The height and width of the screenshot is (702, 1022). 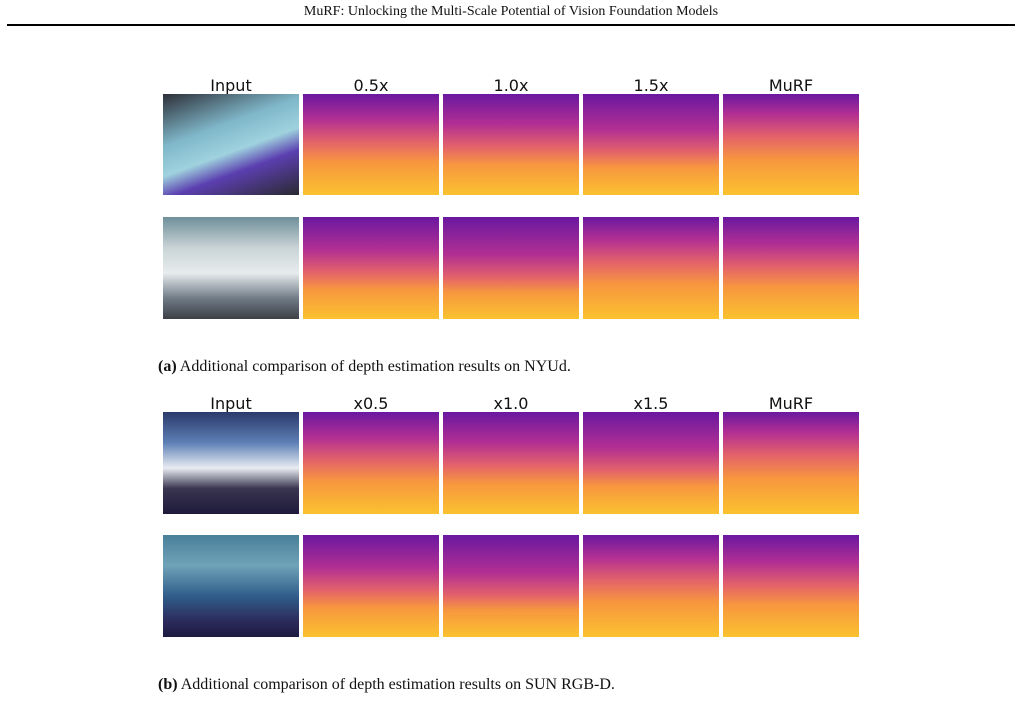 I want to click on column-header: x1.0, so click(x=511, y=403).